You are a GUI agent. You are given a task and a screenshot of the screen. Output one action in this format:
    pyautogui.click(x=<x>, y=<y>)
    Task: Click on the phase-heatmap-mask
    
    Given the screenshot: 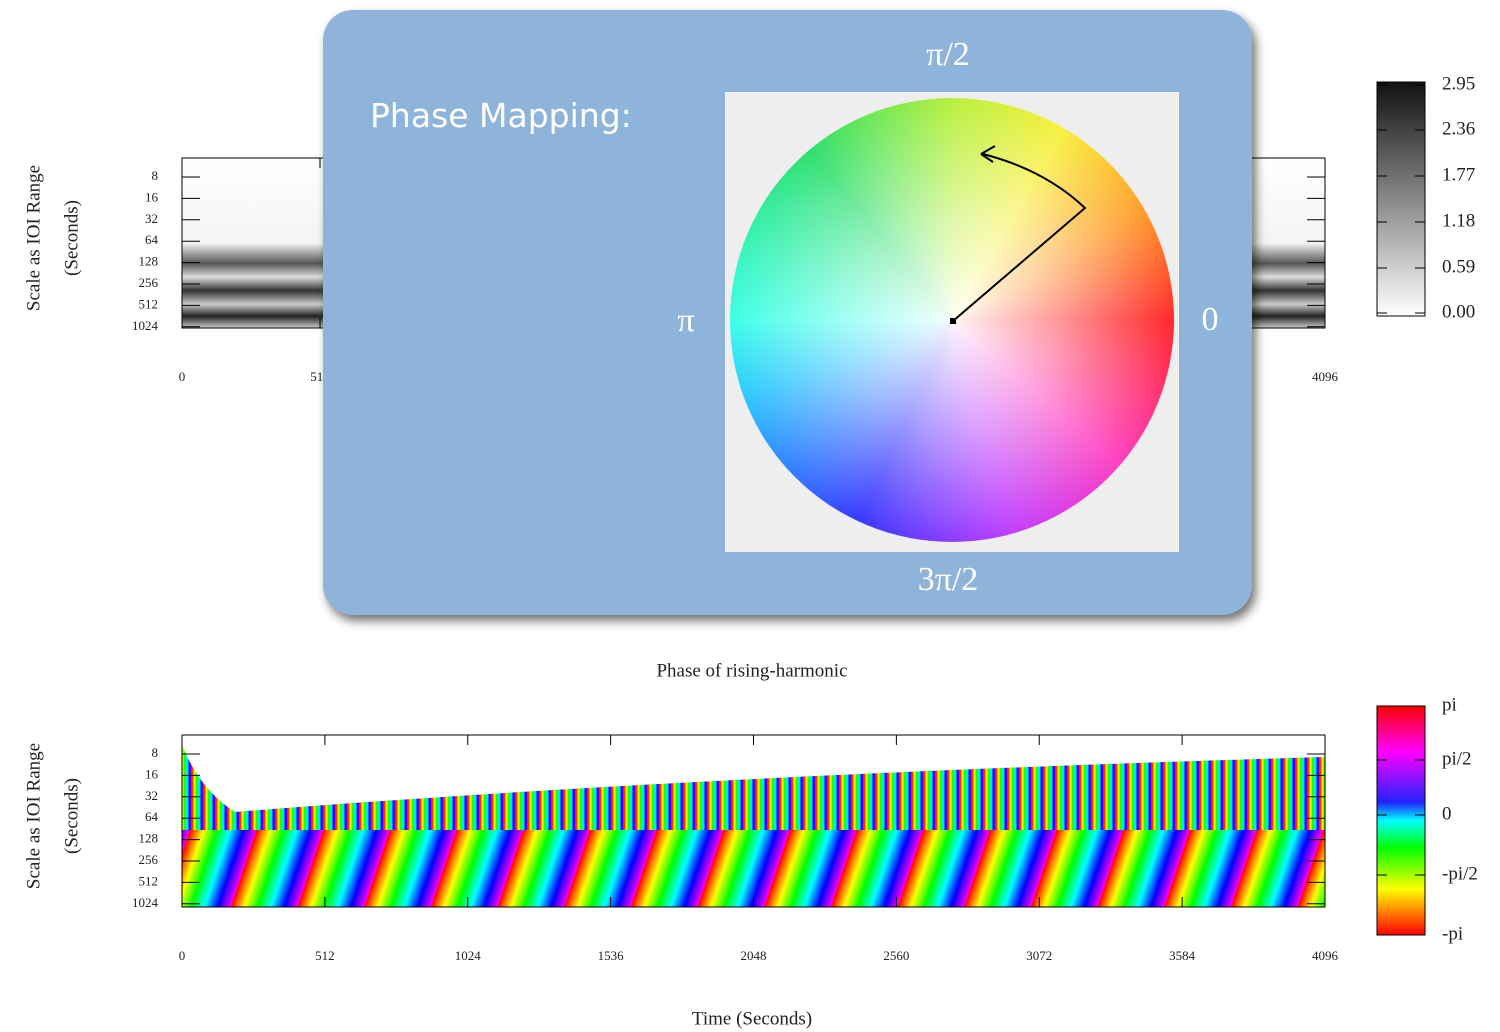 What is the action you would take?
    pyautogui.click(x=753, y=773)
    